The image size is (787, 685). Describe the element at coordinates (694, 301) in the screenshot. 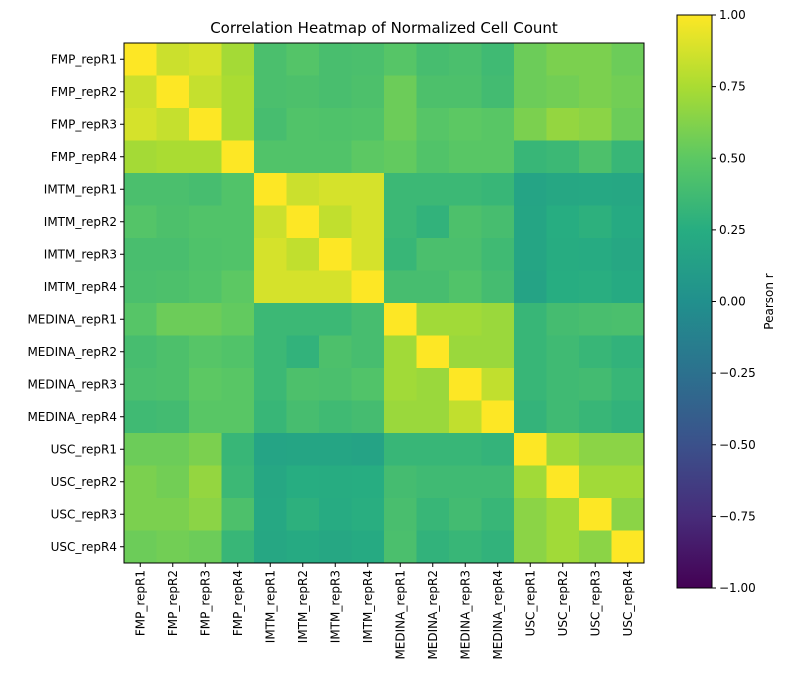

I see `colorbar-gradient` at that location.